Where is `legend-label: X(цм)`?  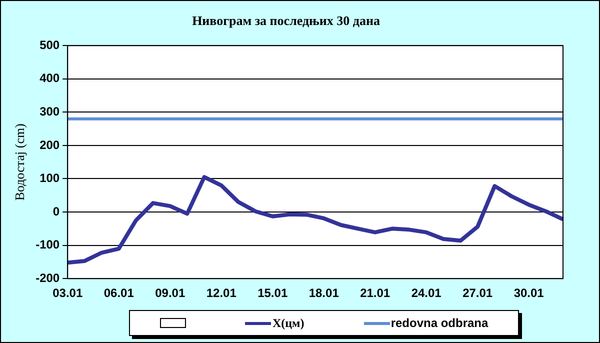 legend-label: X(цм) is located at coordinates (288, 323).